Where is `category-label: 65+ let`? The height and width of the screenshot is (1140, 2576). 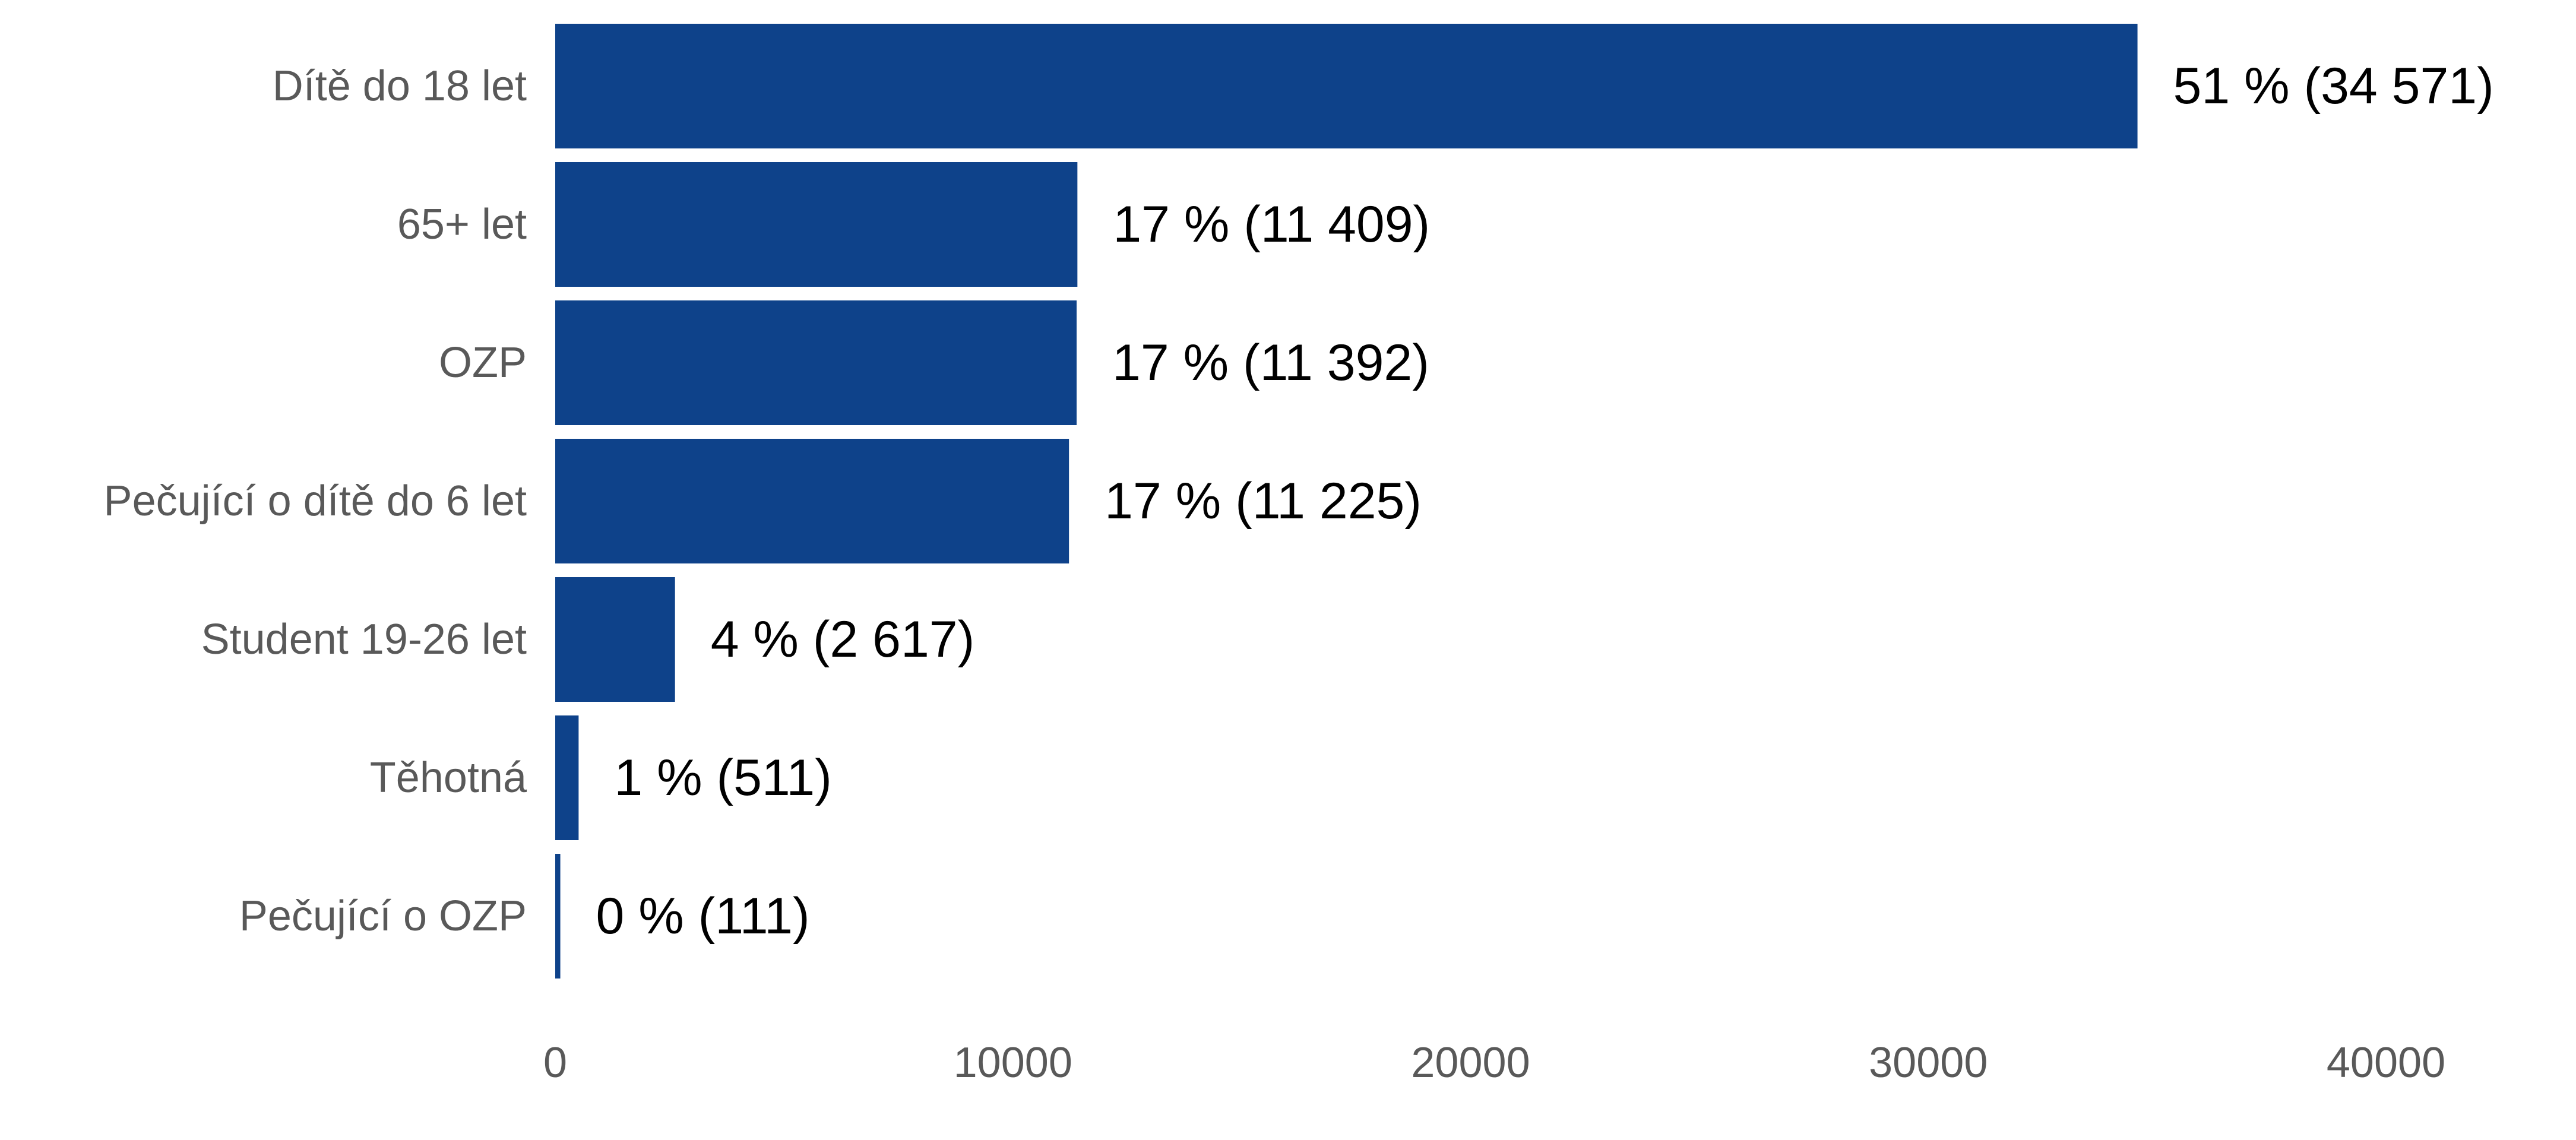
category-label: 65+ let is located at coordinates (462, 224).